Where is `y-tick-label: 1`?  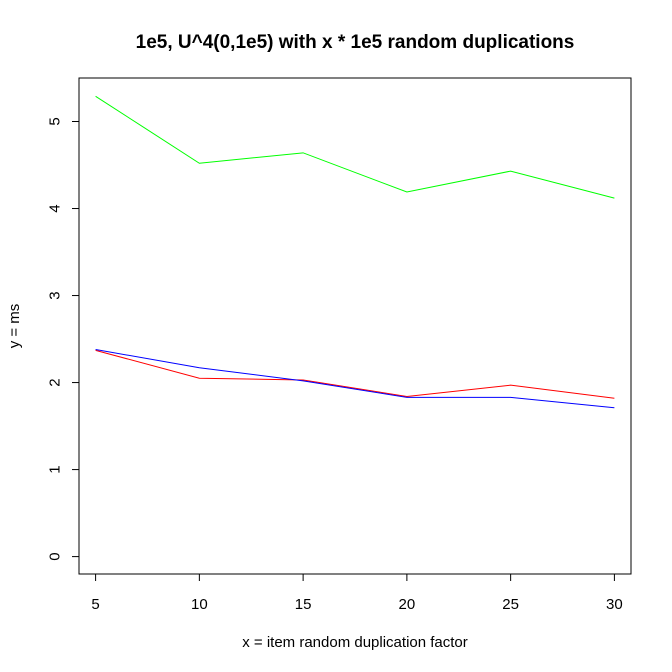 y-tick-label: 1 is located at coordinates (55, 469).